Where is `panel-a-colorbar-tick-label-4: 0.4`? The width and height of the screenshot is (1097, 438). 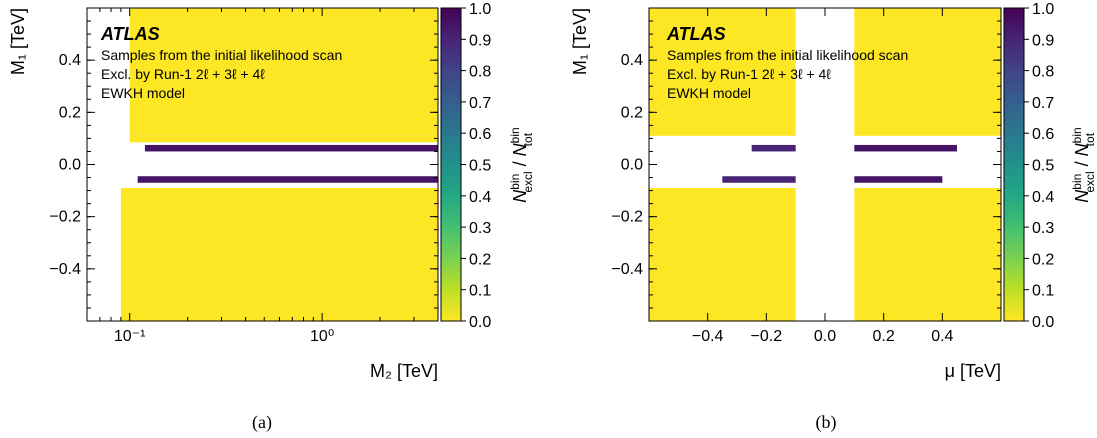
panel-a-colorbar-tick-label-4: 0.4 is located at coordinates (480, 197).